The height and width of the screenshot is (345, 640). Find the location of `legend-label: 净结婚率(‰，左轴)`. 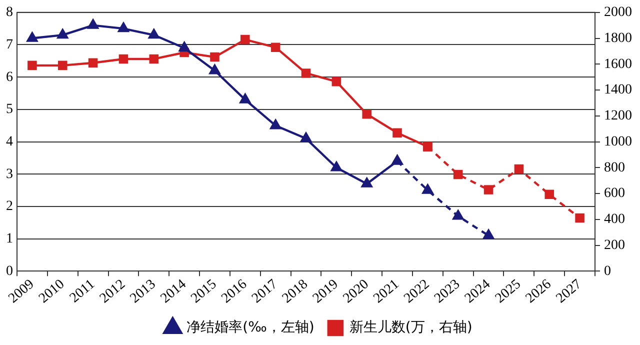

legend-label: 净结婚率(‰，左轴) is located at coordinates (250, 328).